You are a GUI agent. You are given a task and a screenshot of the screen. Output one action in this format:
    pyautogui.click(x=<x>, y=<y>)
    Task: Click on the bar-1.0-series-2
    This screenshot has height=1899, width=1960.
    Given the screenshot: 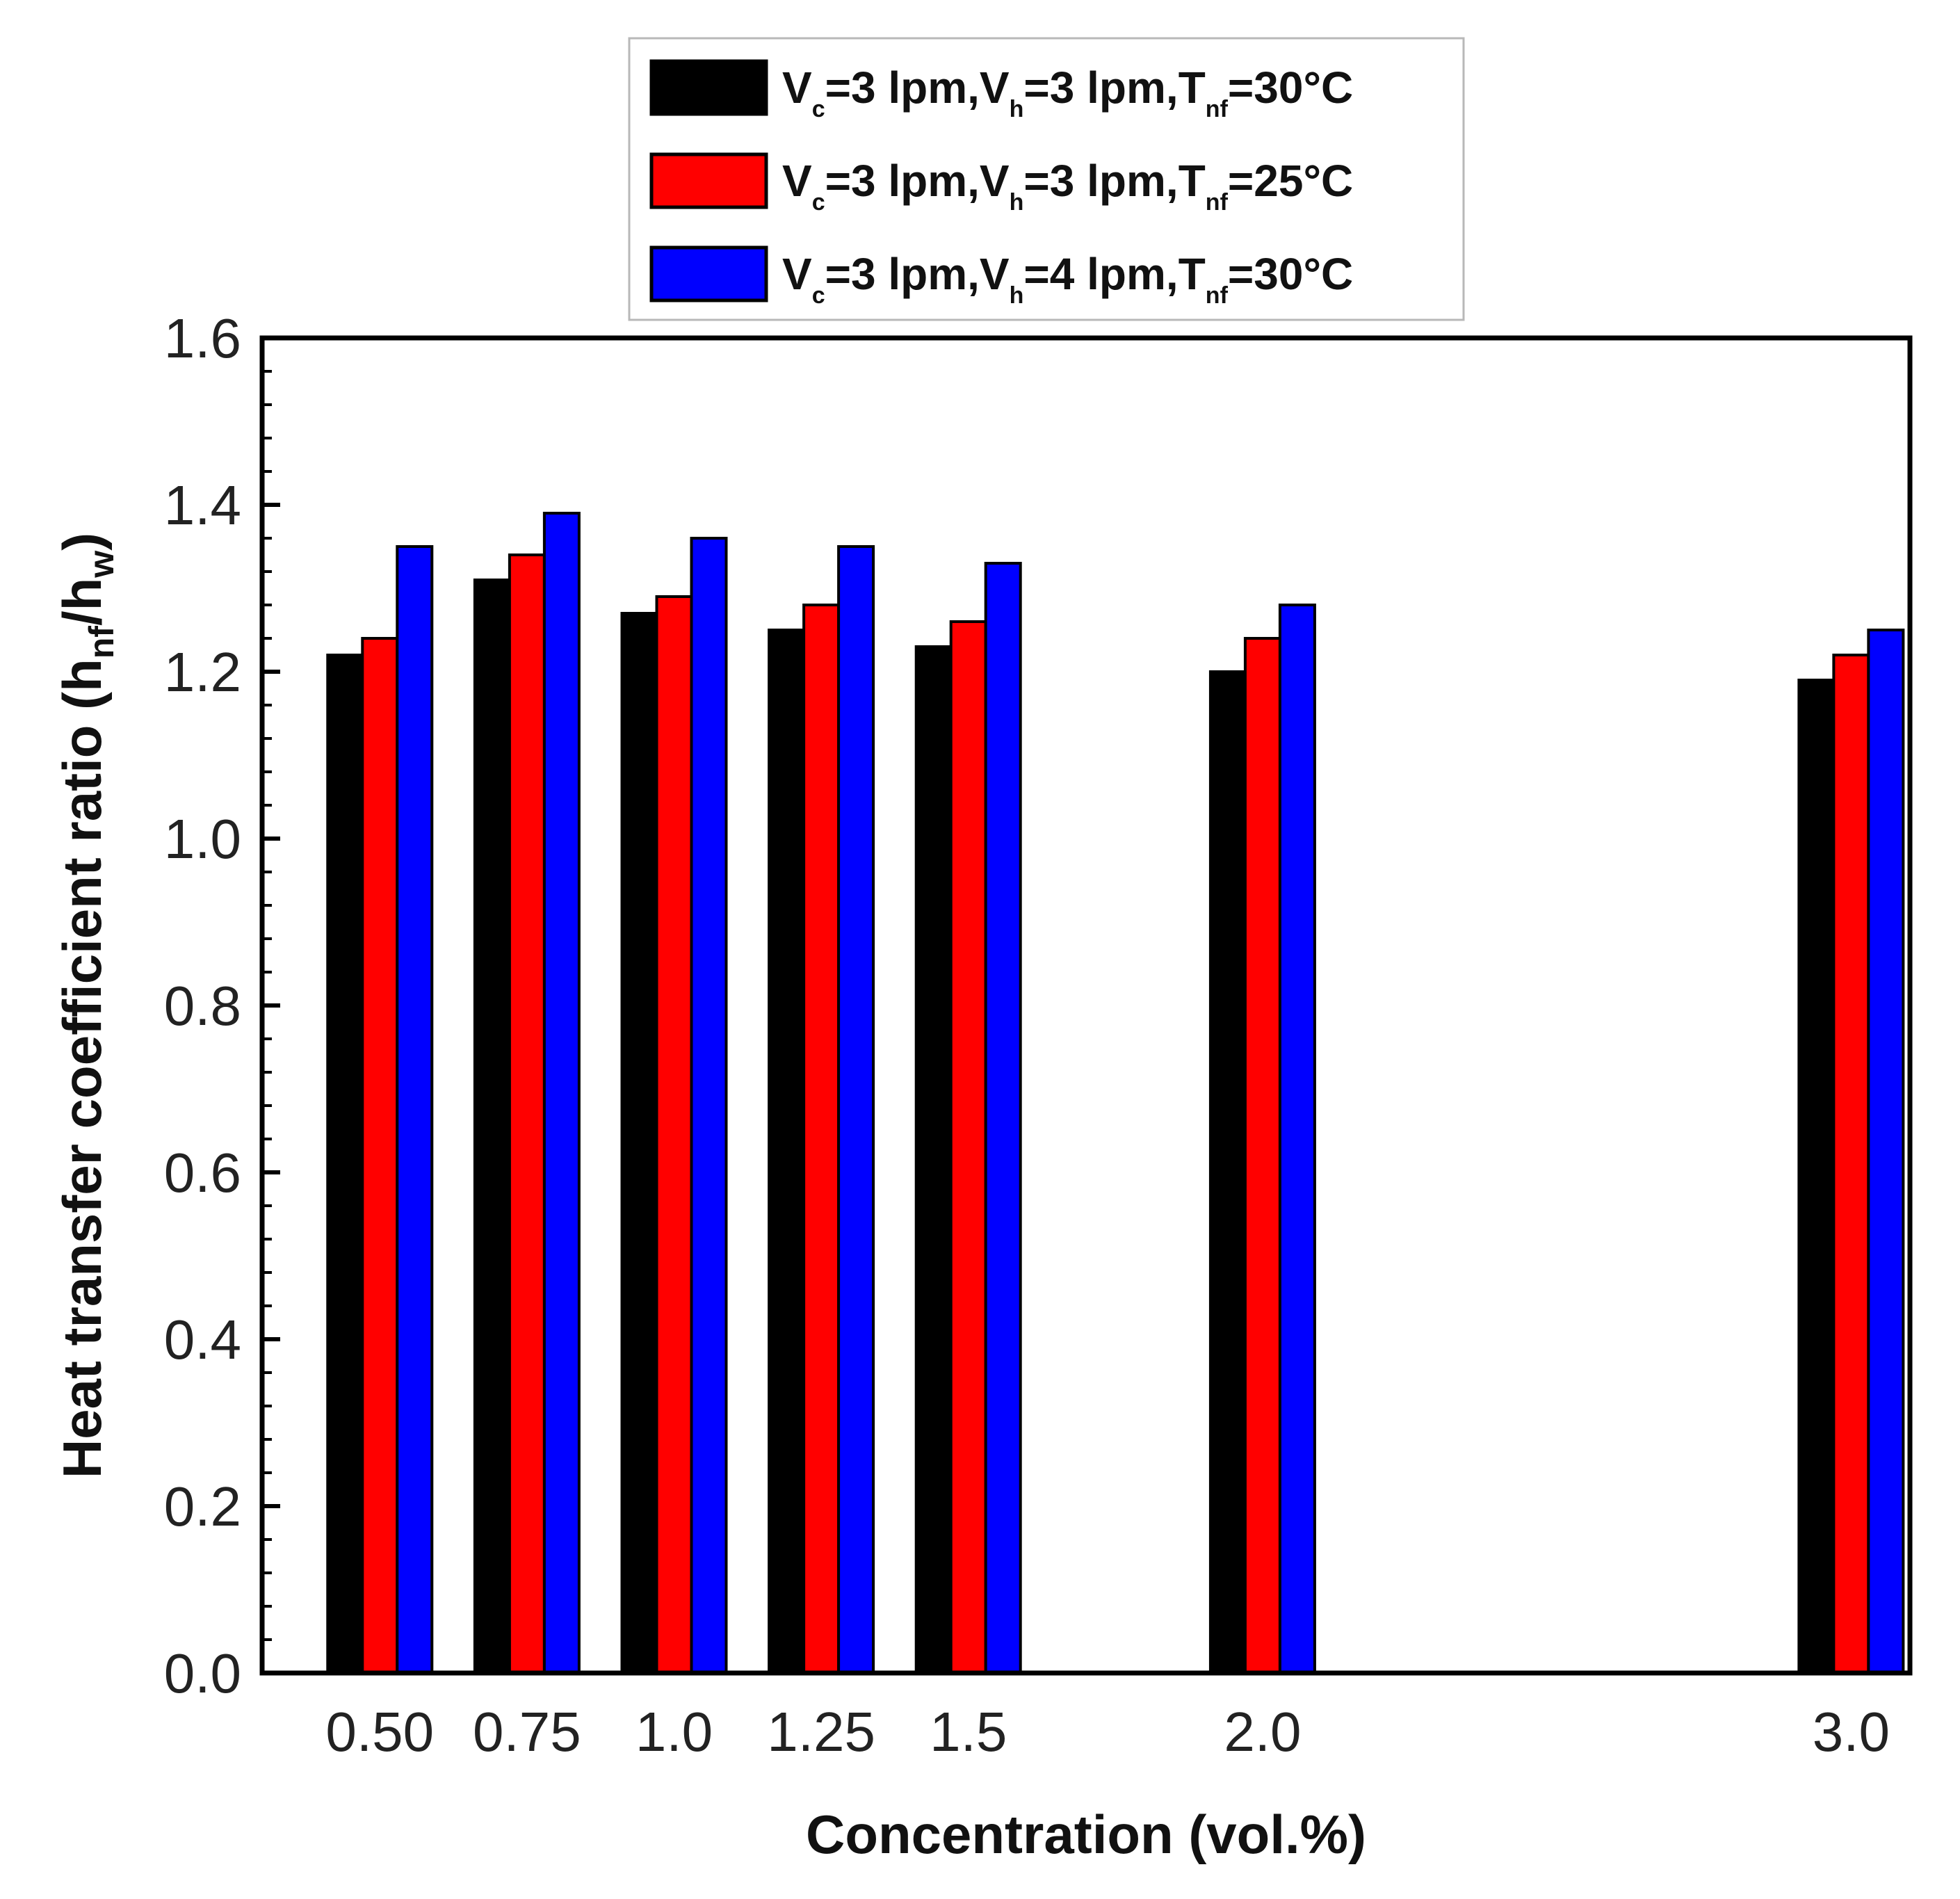 What is the action you would take?
    pyautogui.click(x=674, y=1134)
    